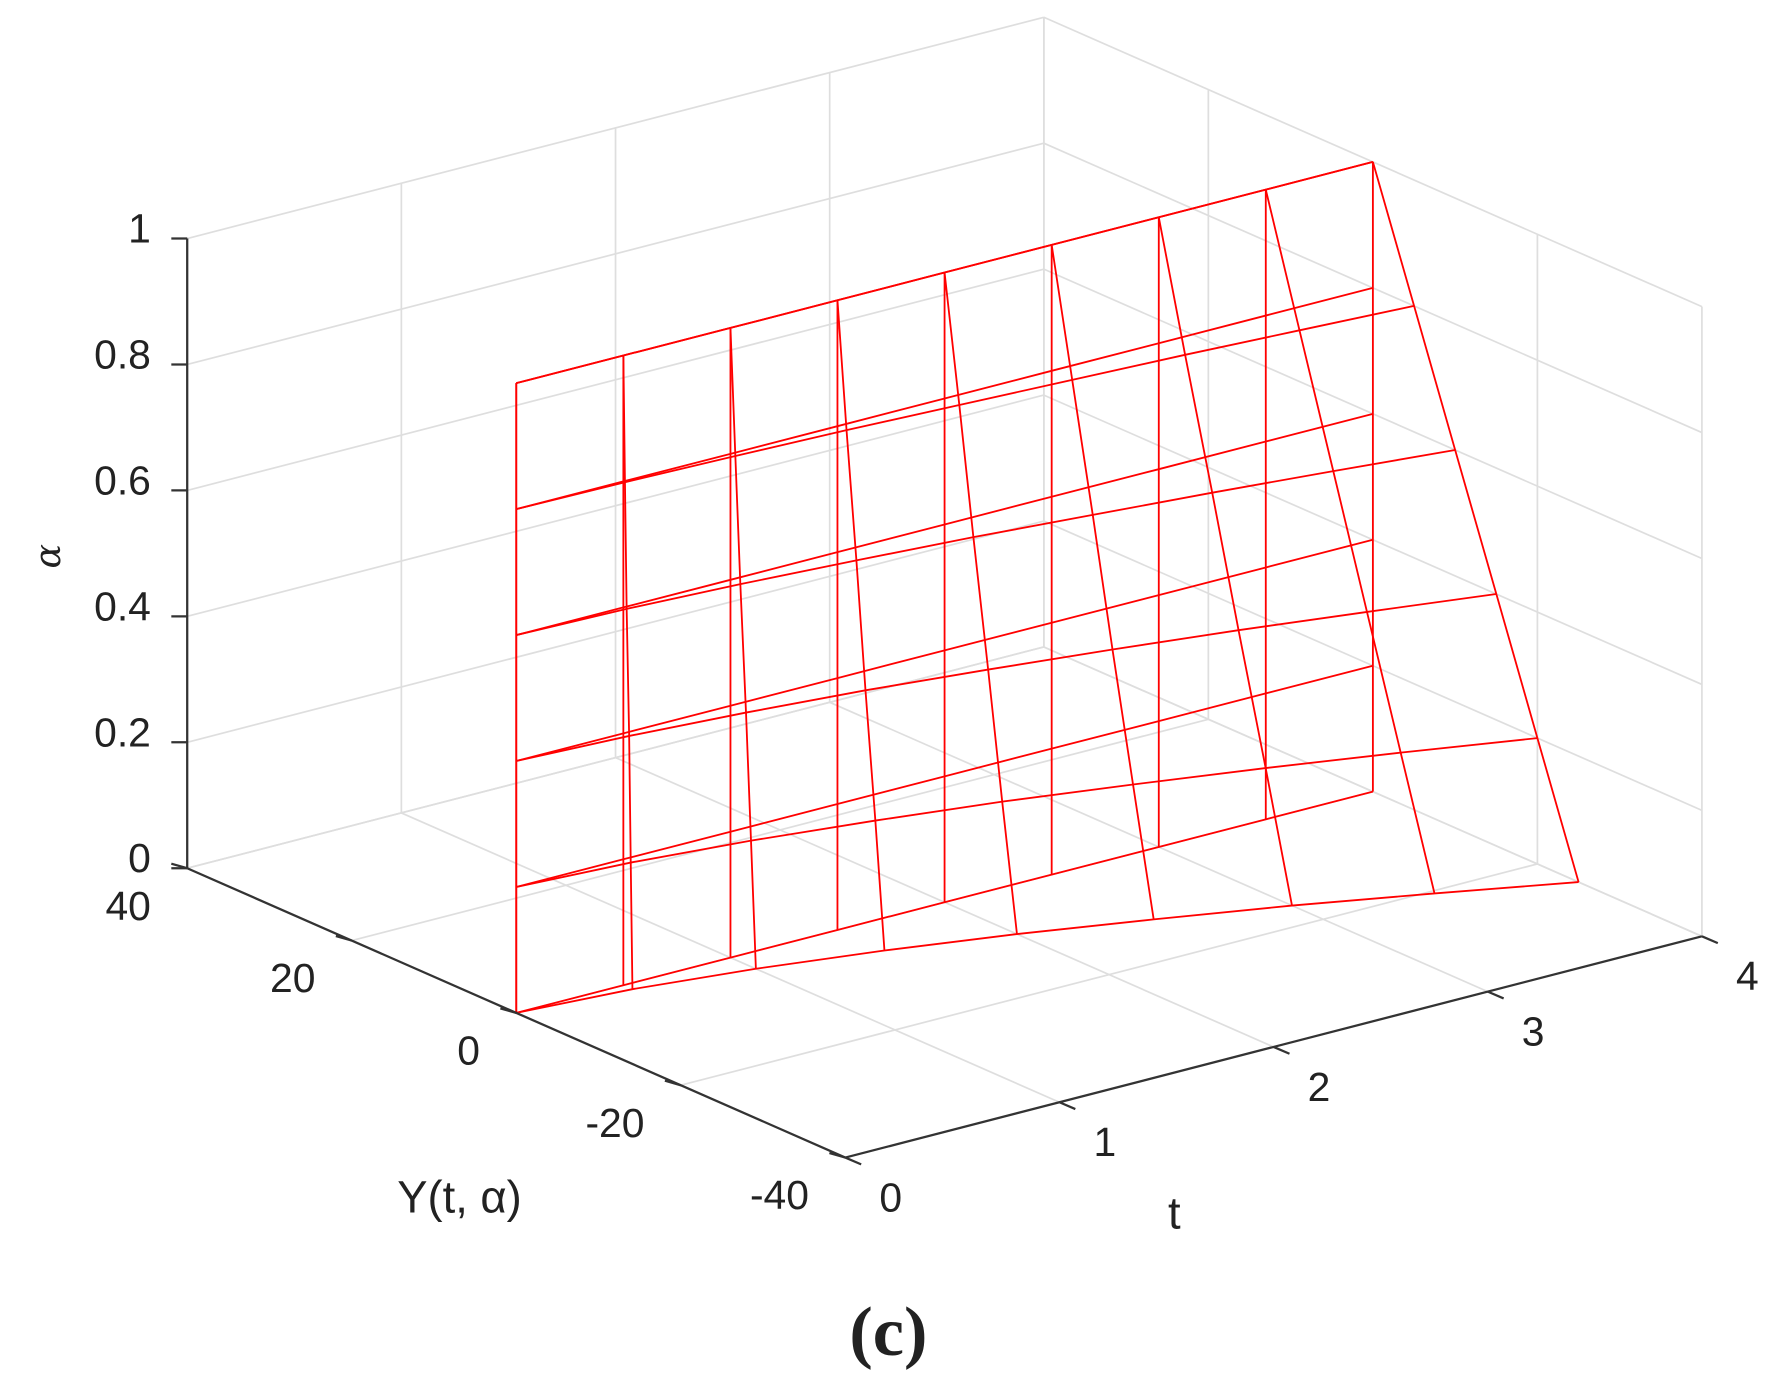  What do you see at coordinates (888, 1332) in the screenshot?
I see `caption: (c)` at bounding box center [888, 1332].